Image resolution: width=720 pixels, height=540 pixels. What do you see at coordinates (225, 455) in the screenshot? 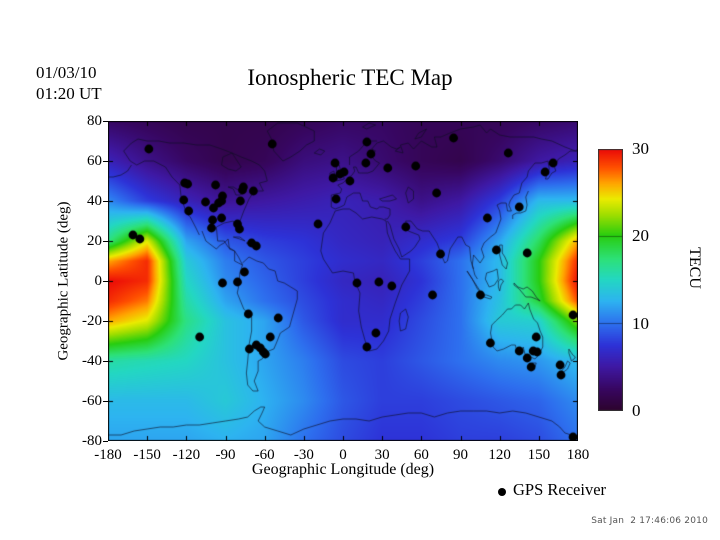
I see `x-tick-label: -90` at bounding box center [225, 455].